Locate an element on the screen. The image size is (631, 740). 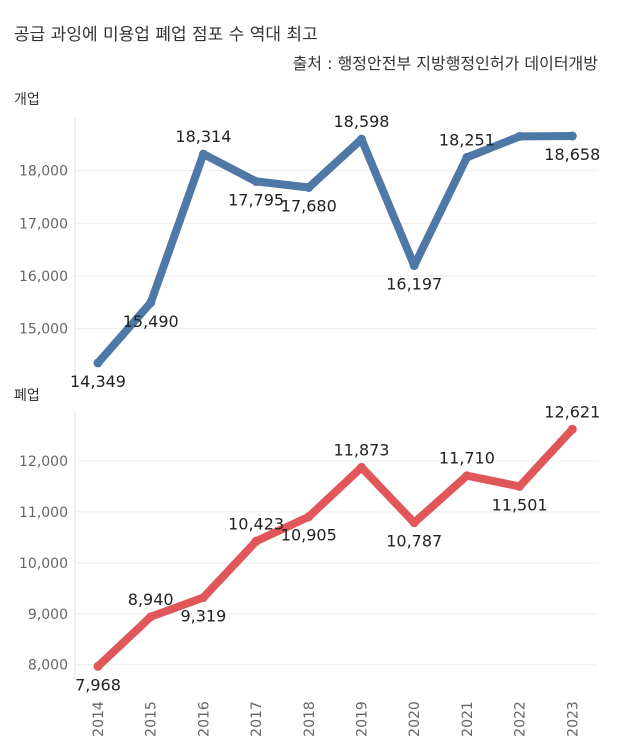
y-tick-label: 11,000 is located at coordinates (43, 513).